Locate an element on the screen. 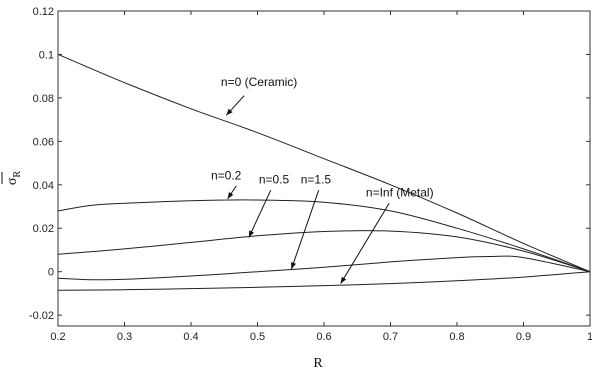 The height and width of the screenshot is (372, 592). x-tick-label: 0.5 is located at coordinates (257, 337).